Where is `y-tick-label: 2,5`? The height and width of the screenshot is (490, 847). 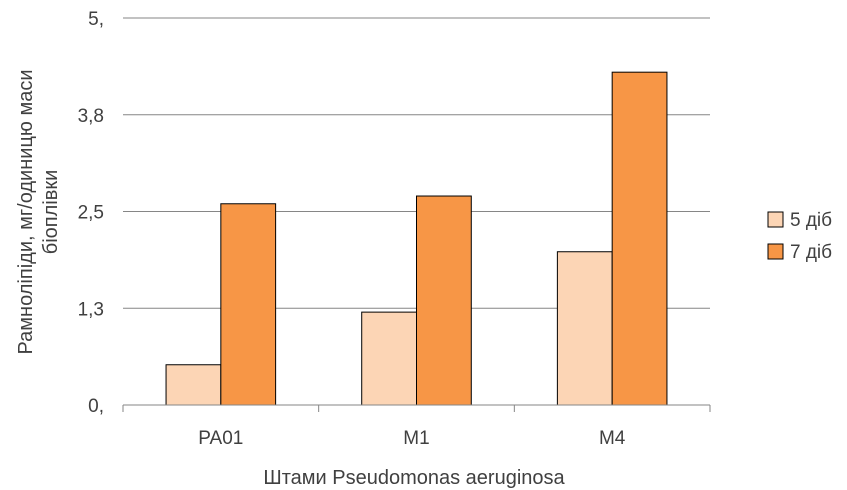
y-tick-label: 2,5 is located at coordinates (91, 213).